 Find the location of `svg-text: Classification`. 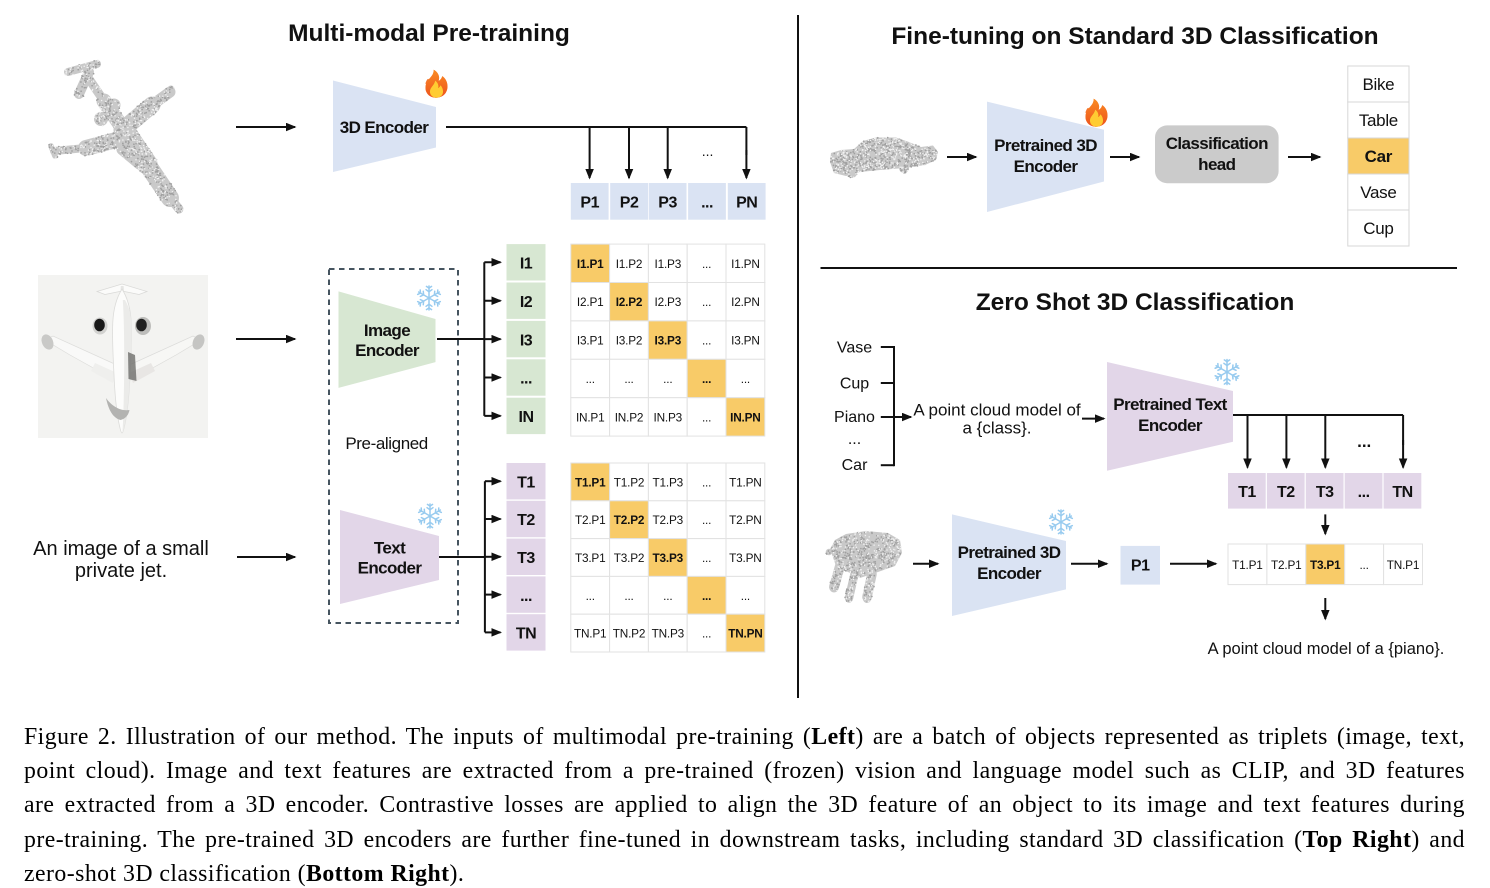

svg-text: Classification is located at coordinates (1217, 143).